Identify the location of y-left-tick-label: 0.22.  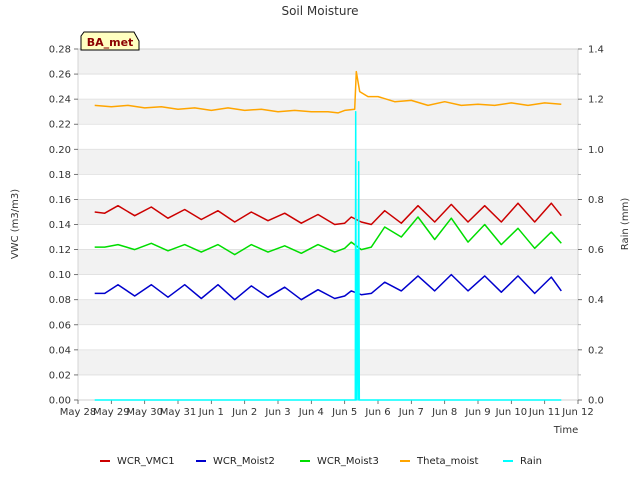
(60, 125).